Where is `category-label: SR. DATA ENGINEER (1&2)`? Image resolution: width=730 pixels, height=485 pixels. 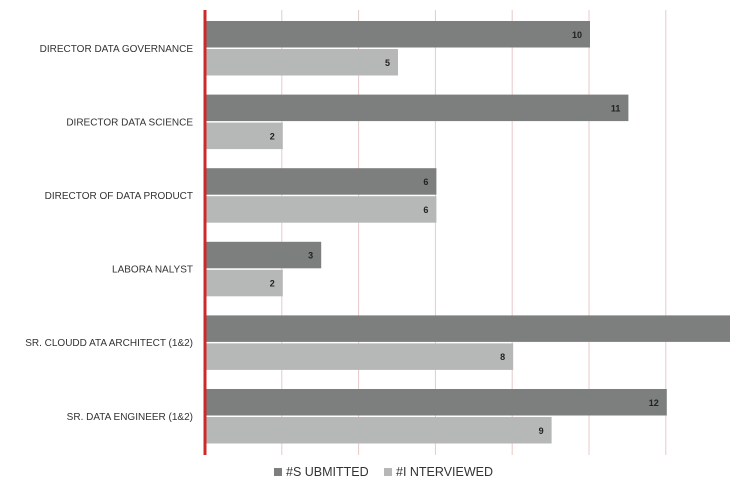
category-label: SR. DATA ENGINEER (1&2) is located at coordinates (130, 417).